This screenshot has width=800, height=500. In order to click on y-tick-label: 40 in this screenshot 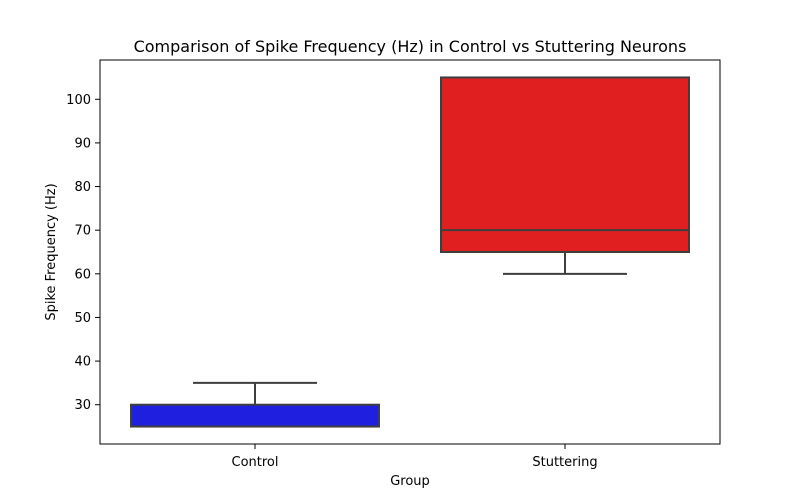, I will do `click(82, 362)`.